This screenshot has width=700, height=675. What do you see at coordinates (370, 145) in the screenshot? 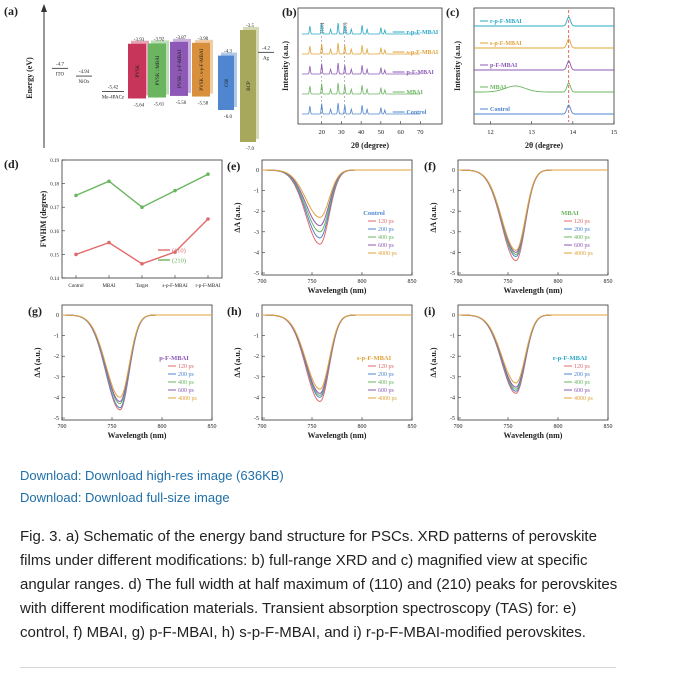
I see `xrd-full-xlabel: 2θ (degree)` at bounding box center [370, 145].